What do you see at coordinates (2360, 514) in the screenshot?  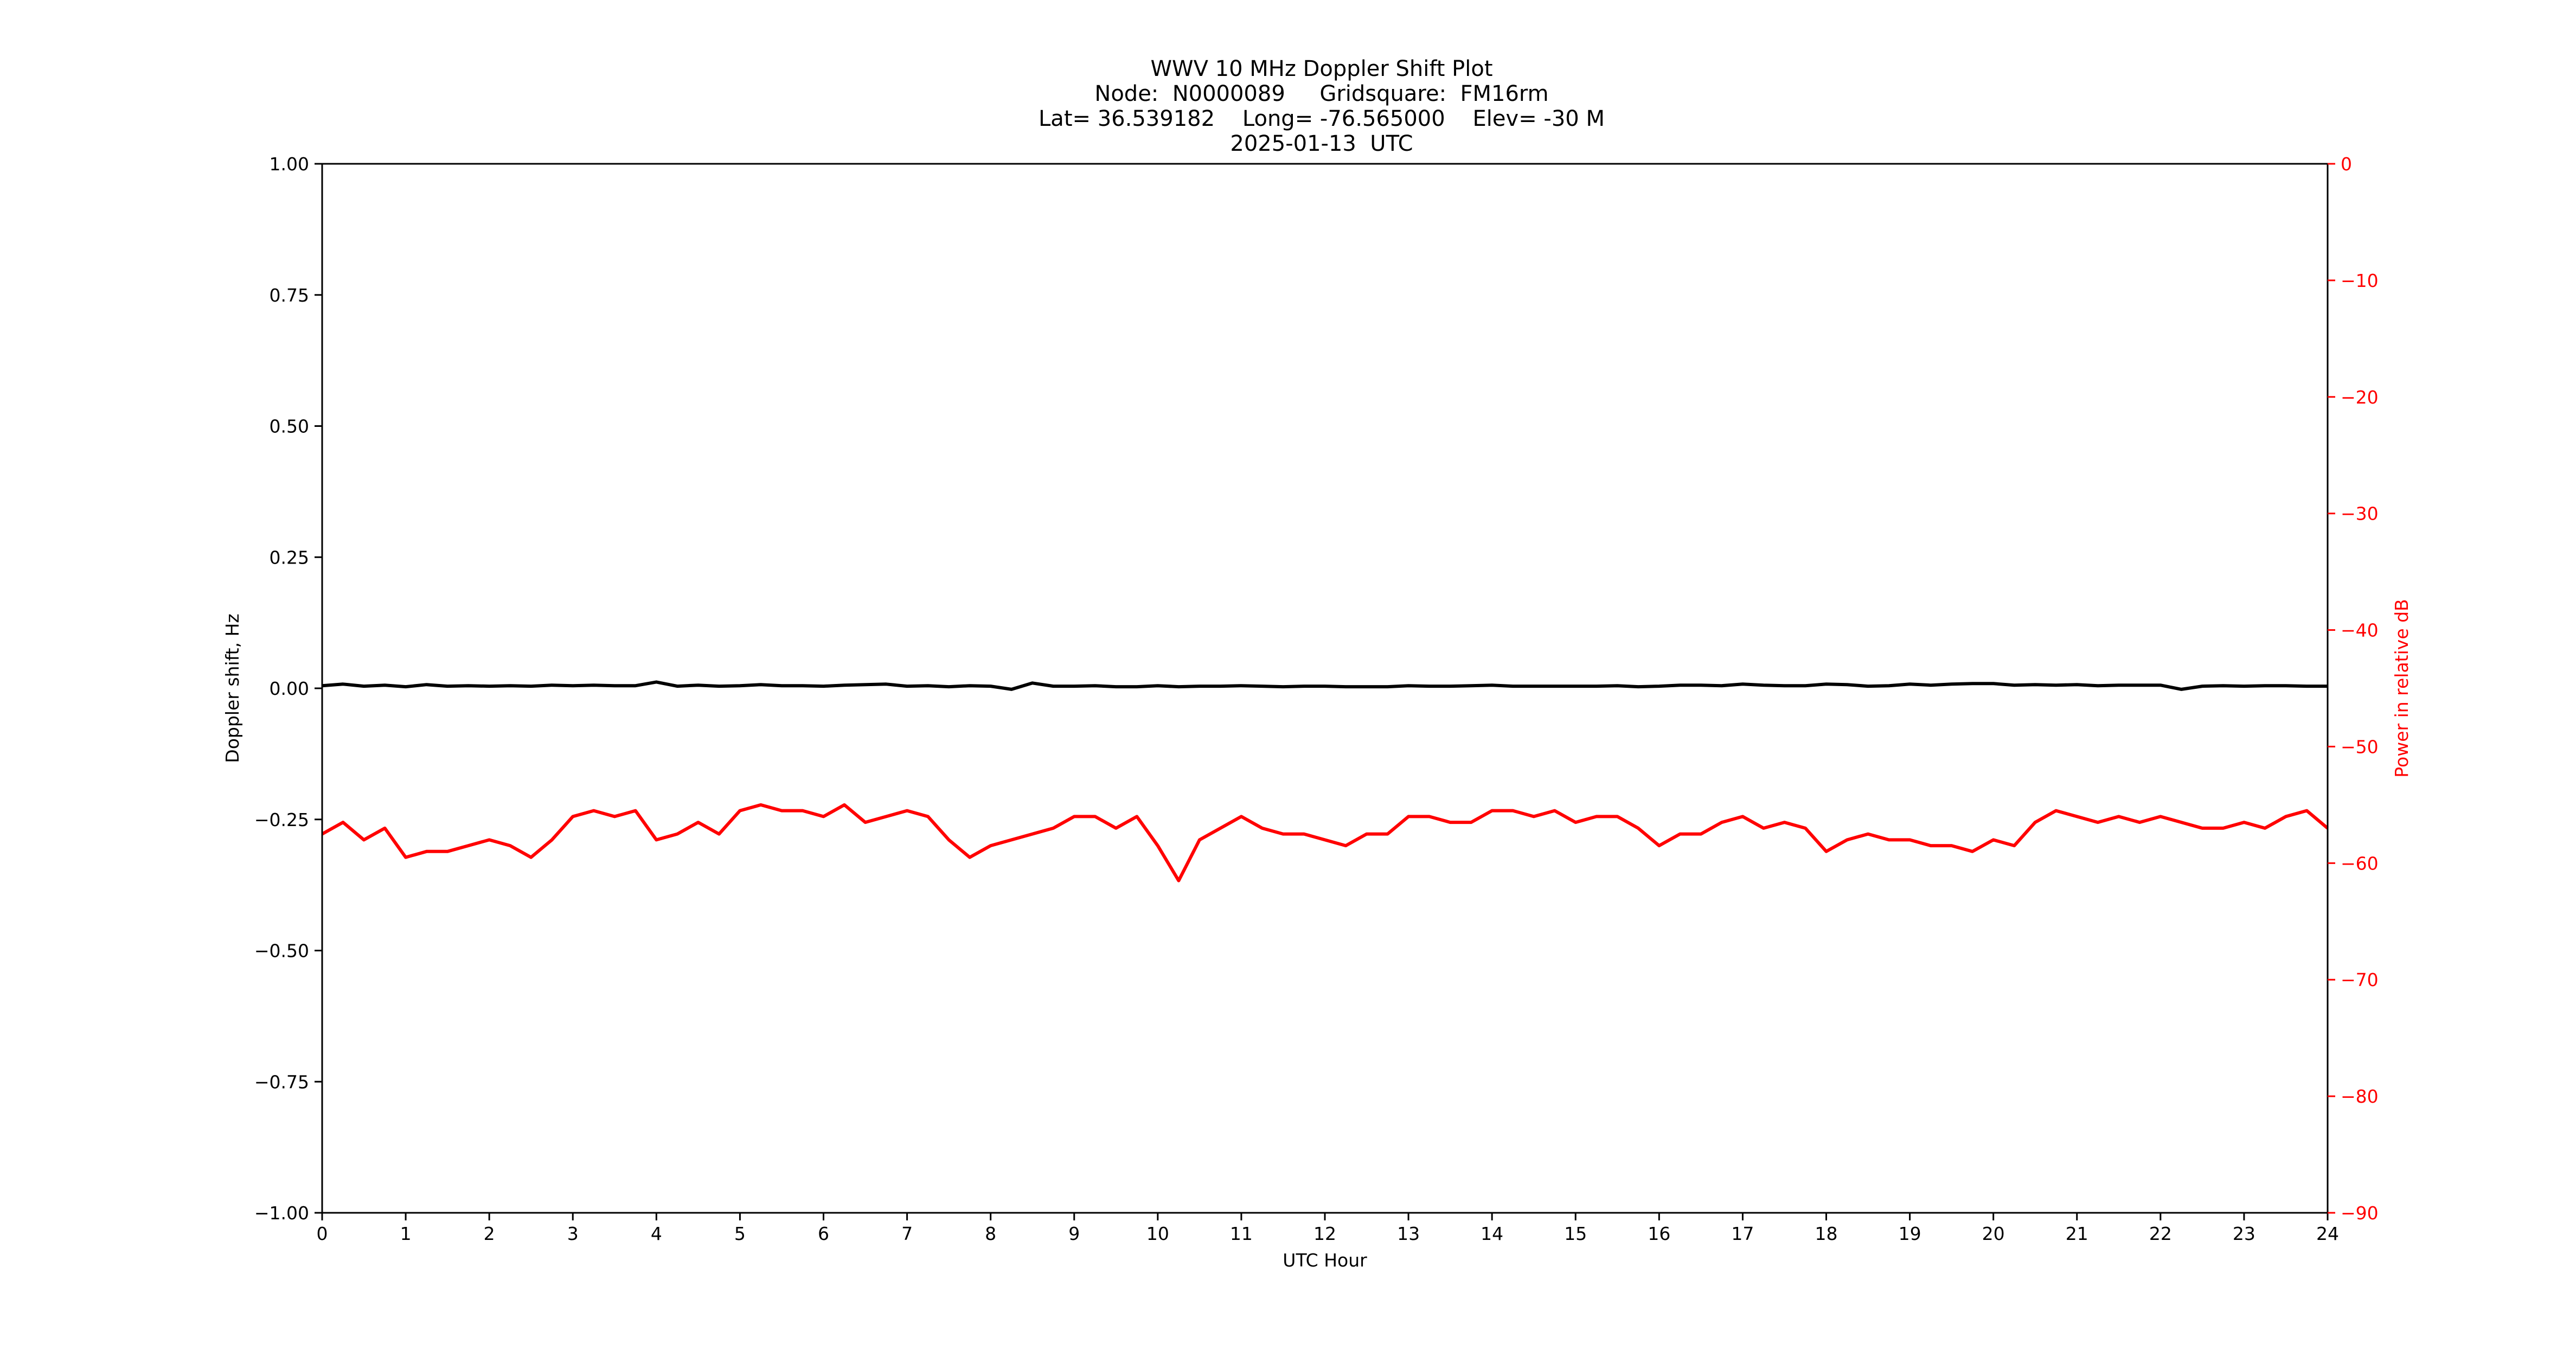 I see `y2-tick-label: −30` at bounding box center [2360, 514].